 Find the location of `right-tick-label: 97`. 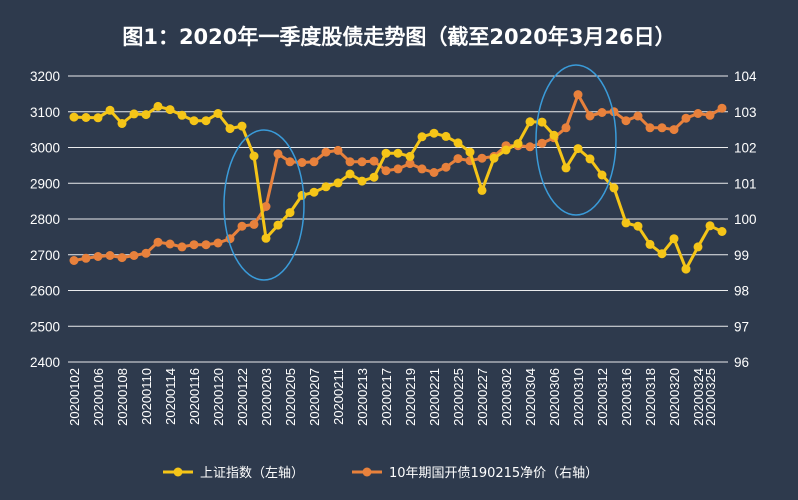

right-tick-label: 97 is located at coordinates (741, 326).